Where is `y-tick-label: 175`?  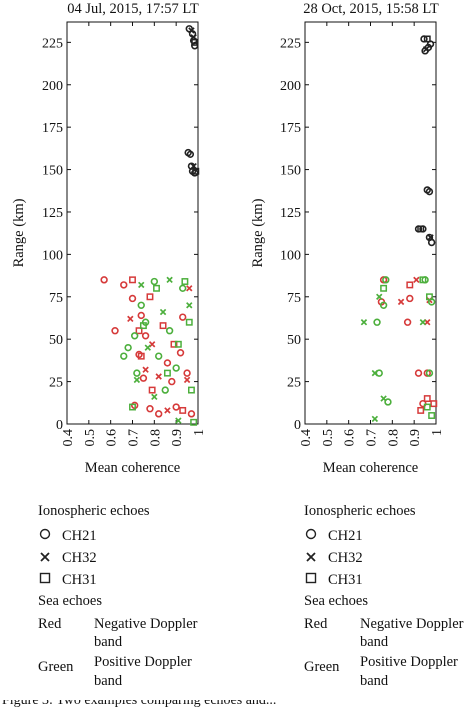 y-tick-label: 175 is located at coordinates (52, 128).